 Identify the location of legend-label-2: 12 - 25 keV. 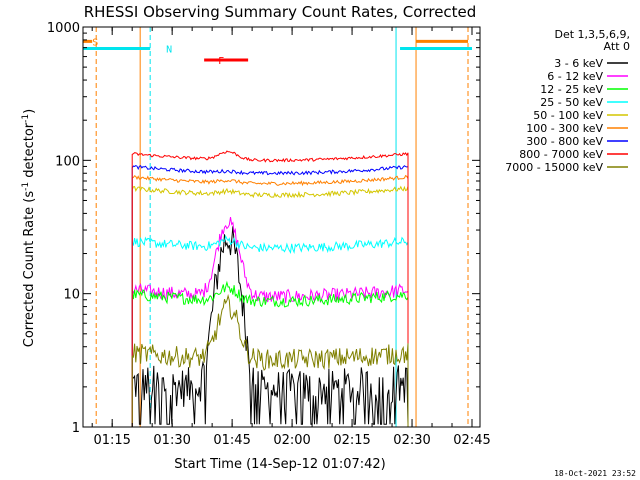
(571, 89).